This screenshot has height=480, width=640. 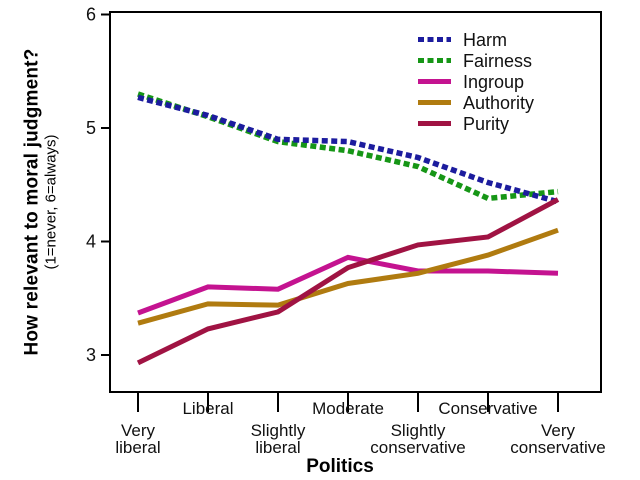 What do you see at coordinates (91, 242) in the screenshot?
I see `y-tick-label: 4` at bounding box center [91, 242].